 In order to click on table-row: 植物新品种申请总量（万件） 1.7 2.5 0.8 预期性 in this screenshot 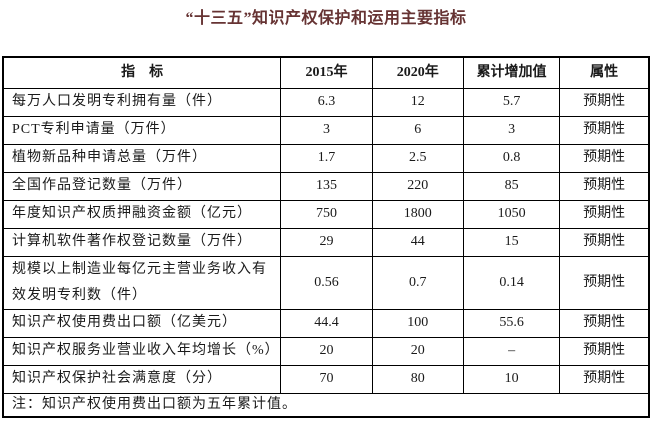, I will do `click(326, 158)`.